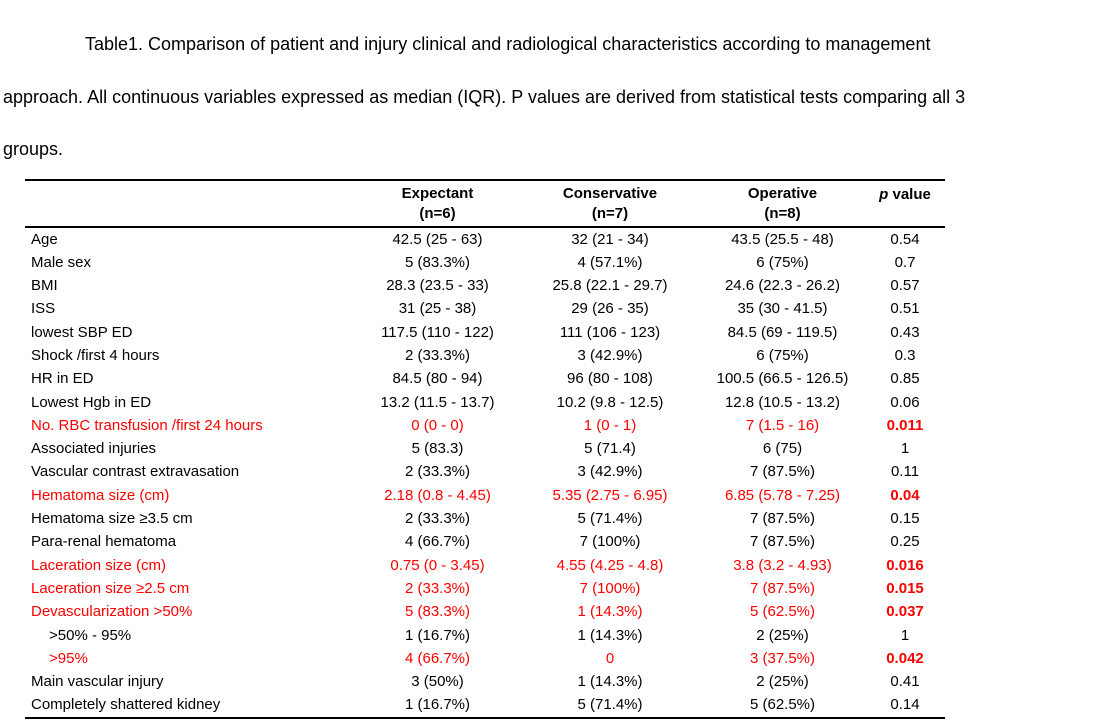 The height and width of the screenshot is (726, 1111). I want to click on cell-expectant: 13.2 (11.5 - 13.7), so click(437, 402).